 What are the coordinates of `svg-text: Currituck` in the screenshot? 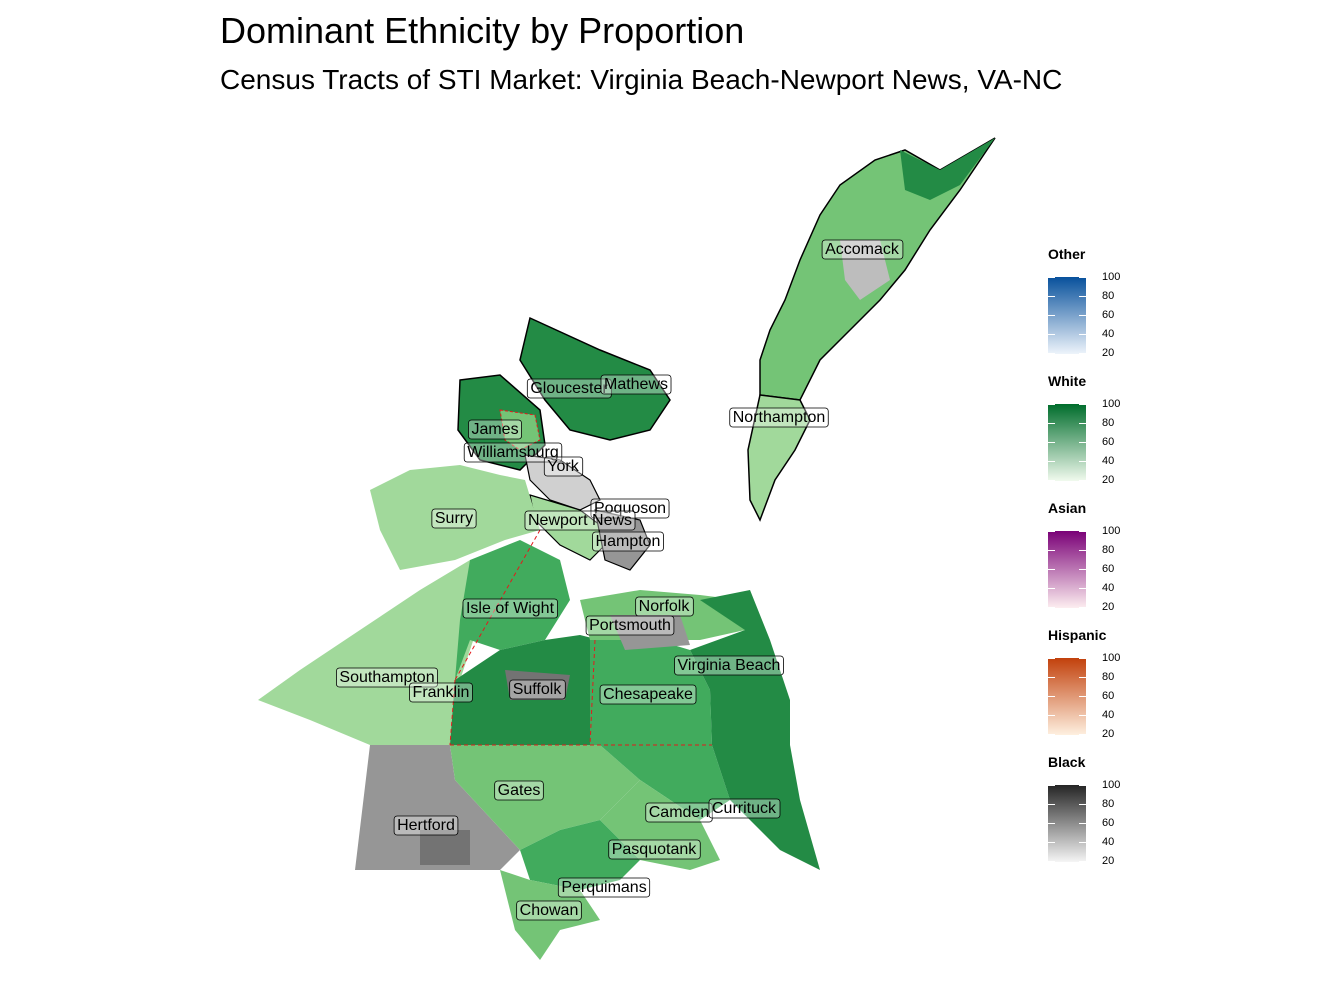 It's located at (744, 808).